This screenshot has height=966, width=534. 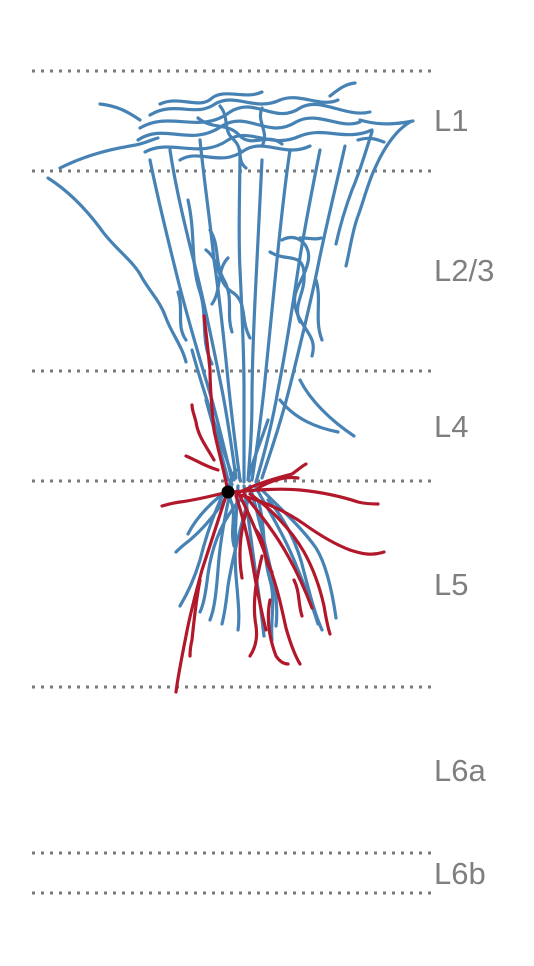 I want to click on layer-label-l6a: L6a, so click(x=460, y=770).